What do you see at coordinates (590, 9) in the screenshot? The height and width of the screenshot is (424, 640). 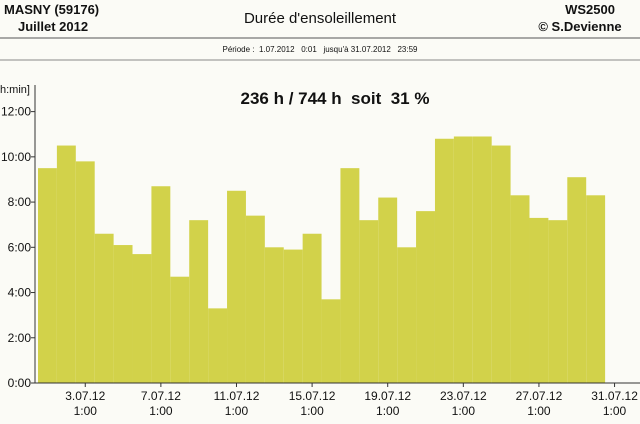 I see `device: WS2500` at bounding box center [590, 9].